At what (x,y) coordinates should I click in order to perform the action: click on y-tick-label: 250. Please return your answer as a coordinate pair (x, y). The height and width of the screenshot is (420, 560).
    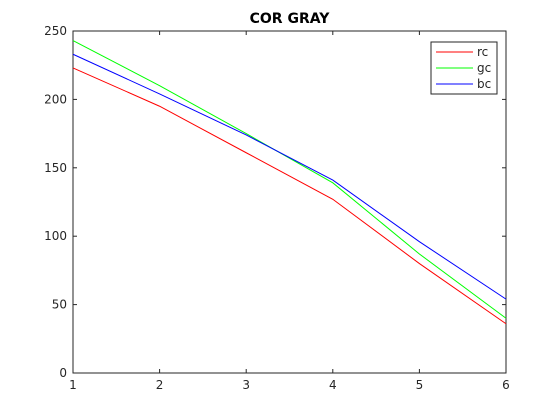
    Looking at the image, I should click on (55, 31).